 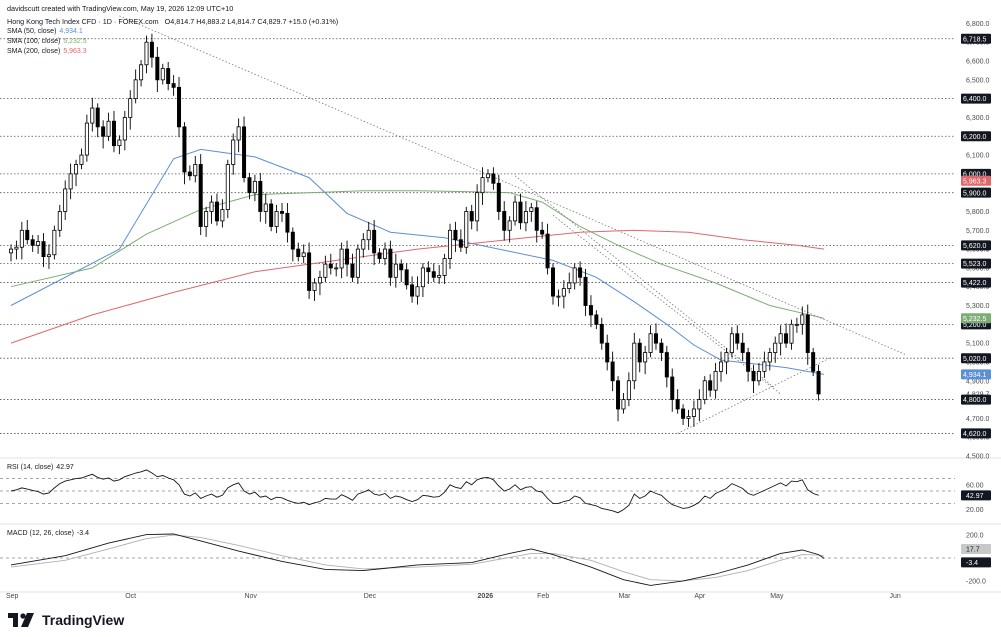 I want to click on trendline, so click(x=666, y=304).